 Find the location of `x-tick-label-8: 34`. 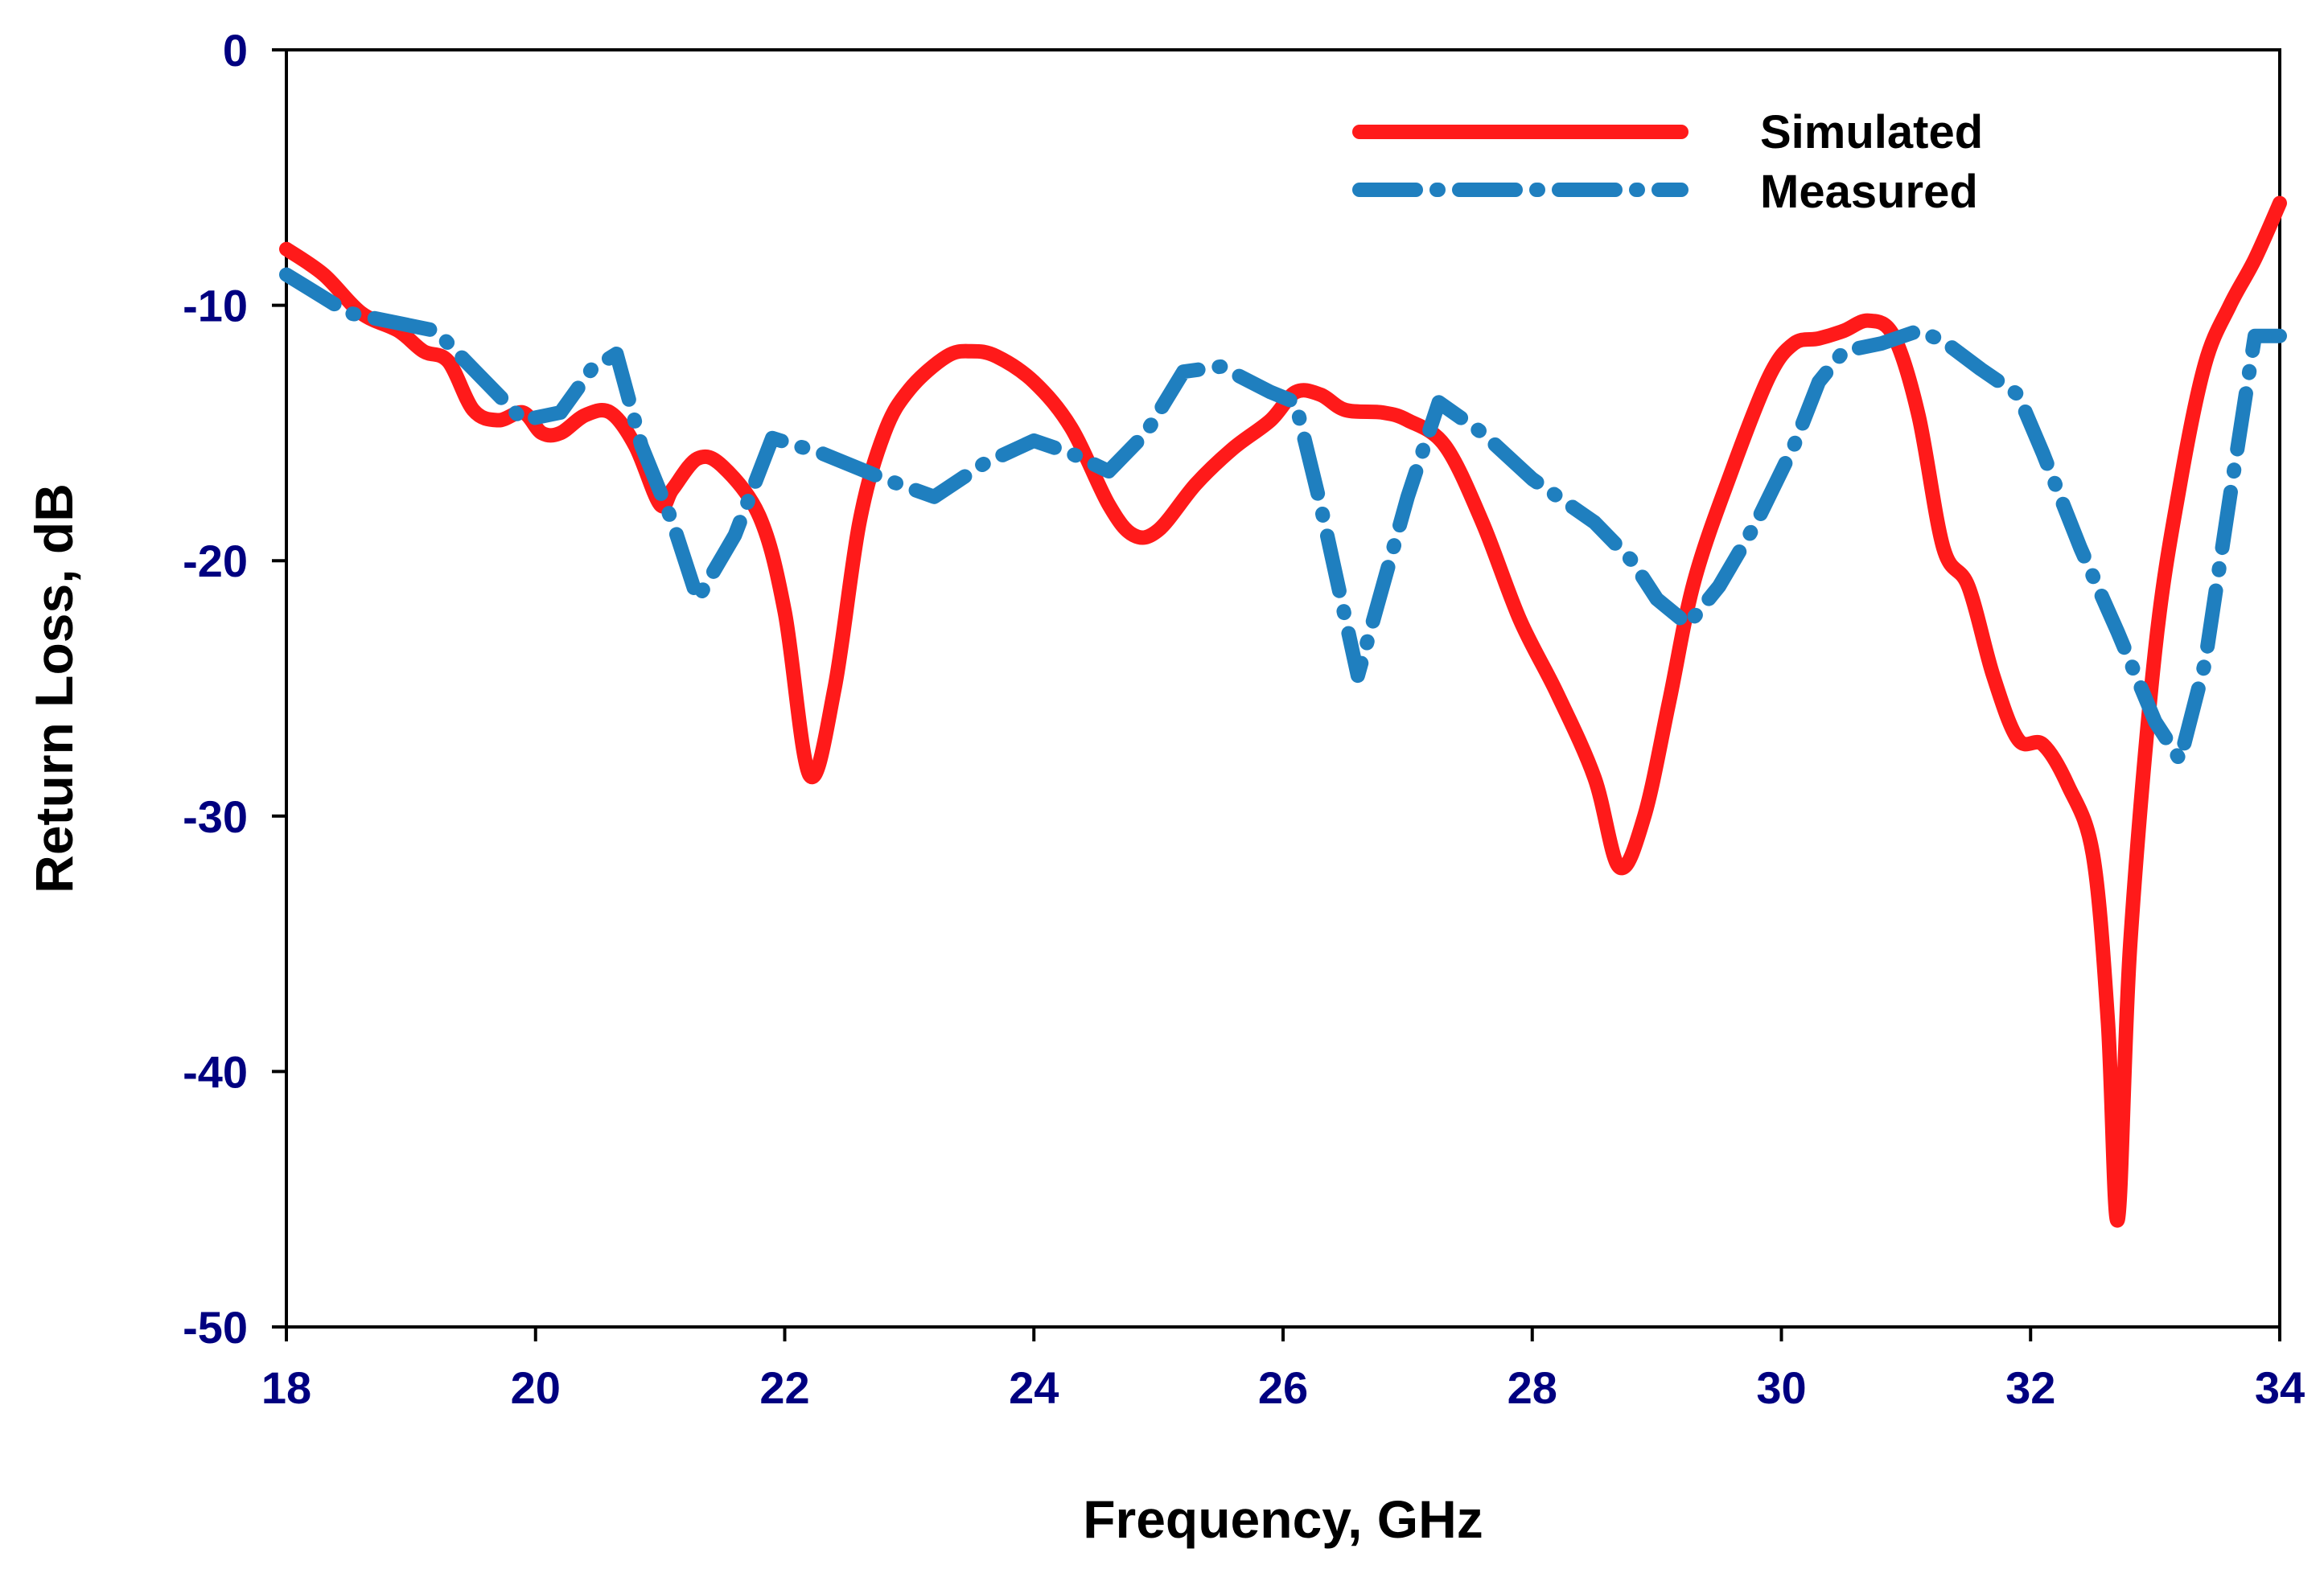

x-tick-label-8: 34 is located at coordinates (2280, 1387).